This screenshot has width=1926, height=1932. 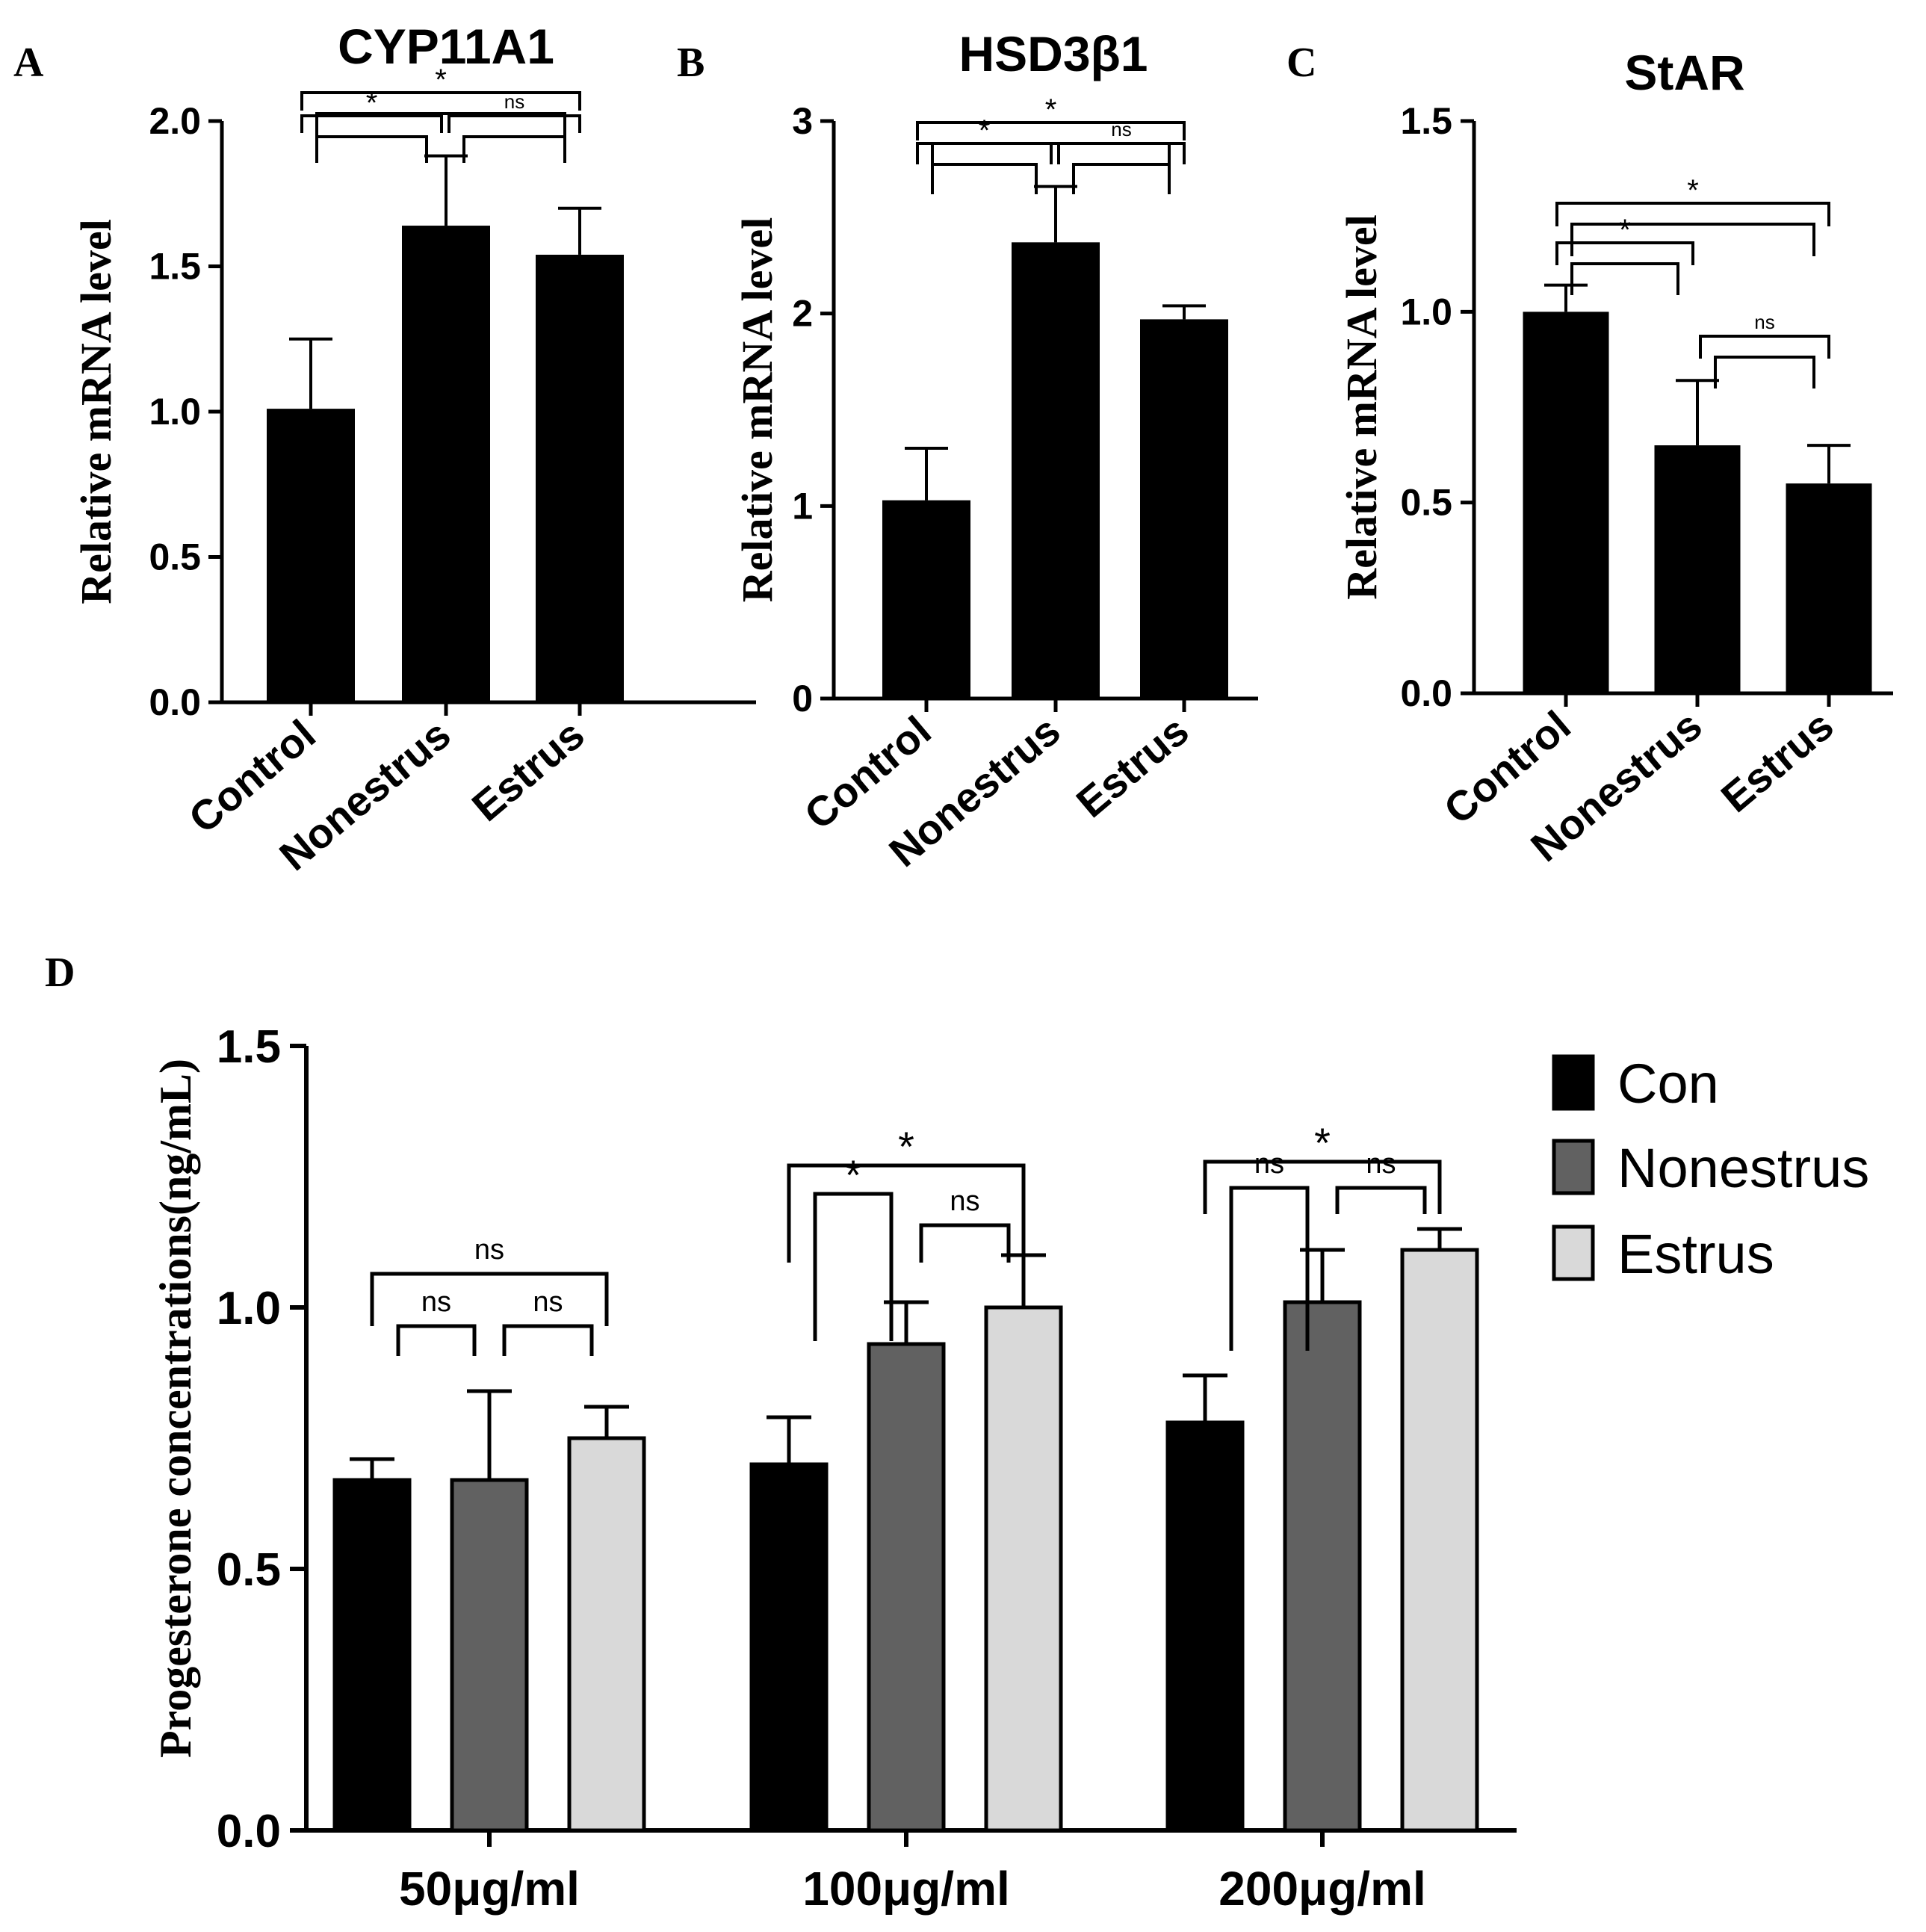 I want to click on panel-letter: B, so click(x=691, y=63).